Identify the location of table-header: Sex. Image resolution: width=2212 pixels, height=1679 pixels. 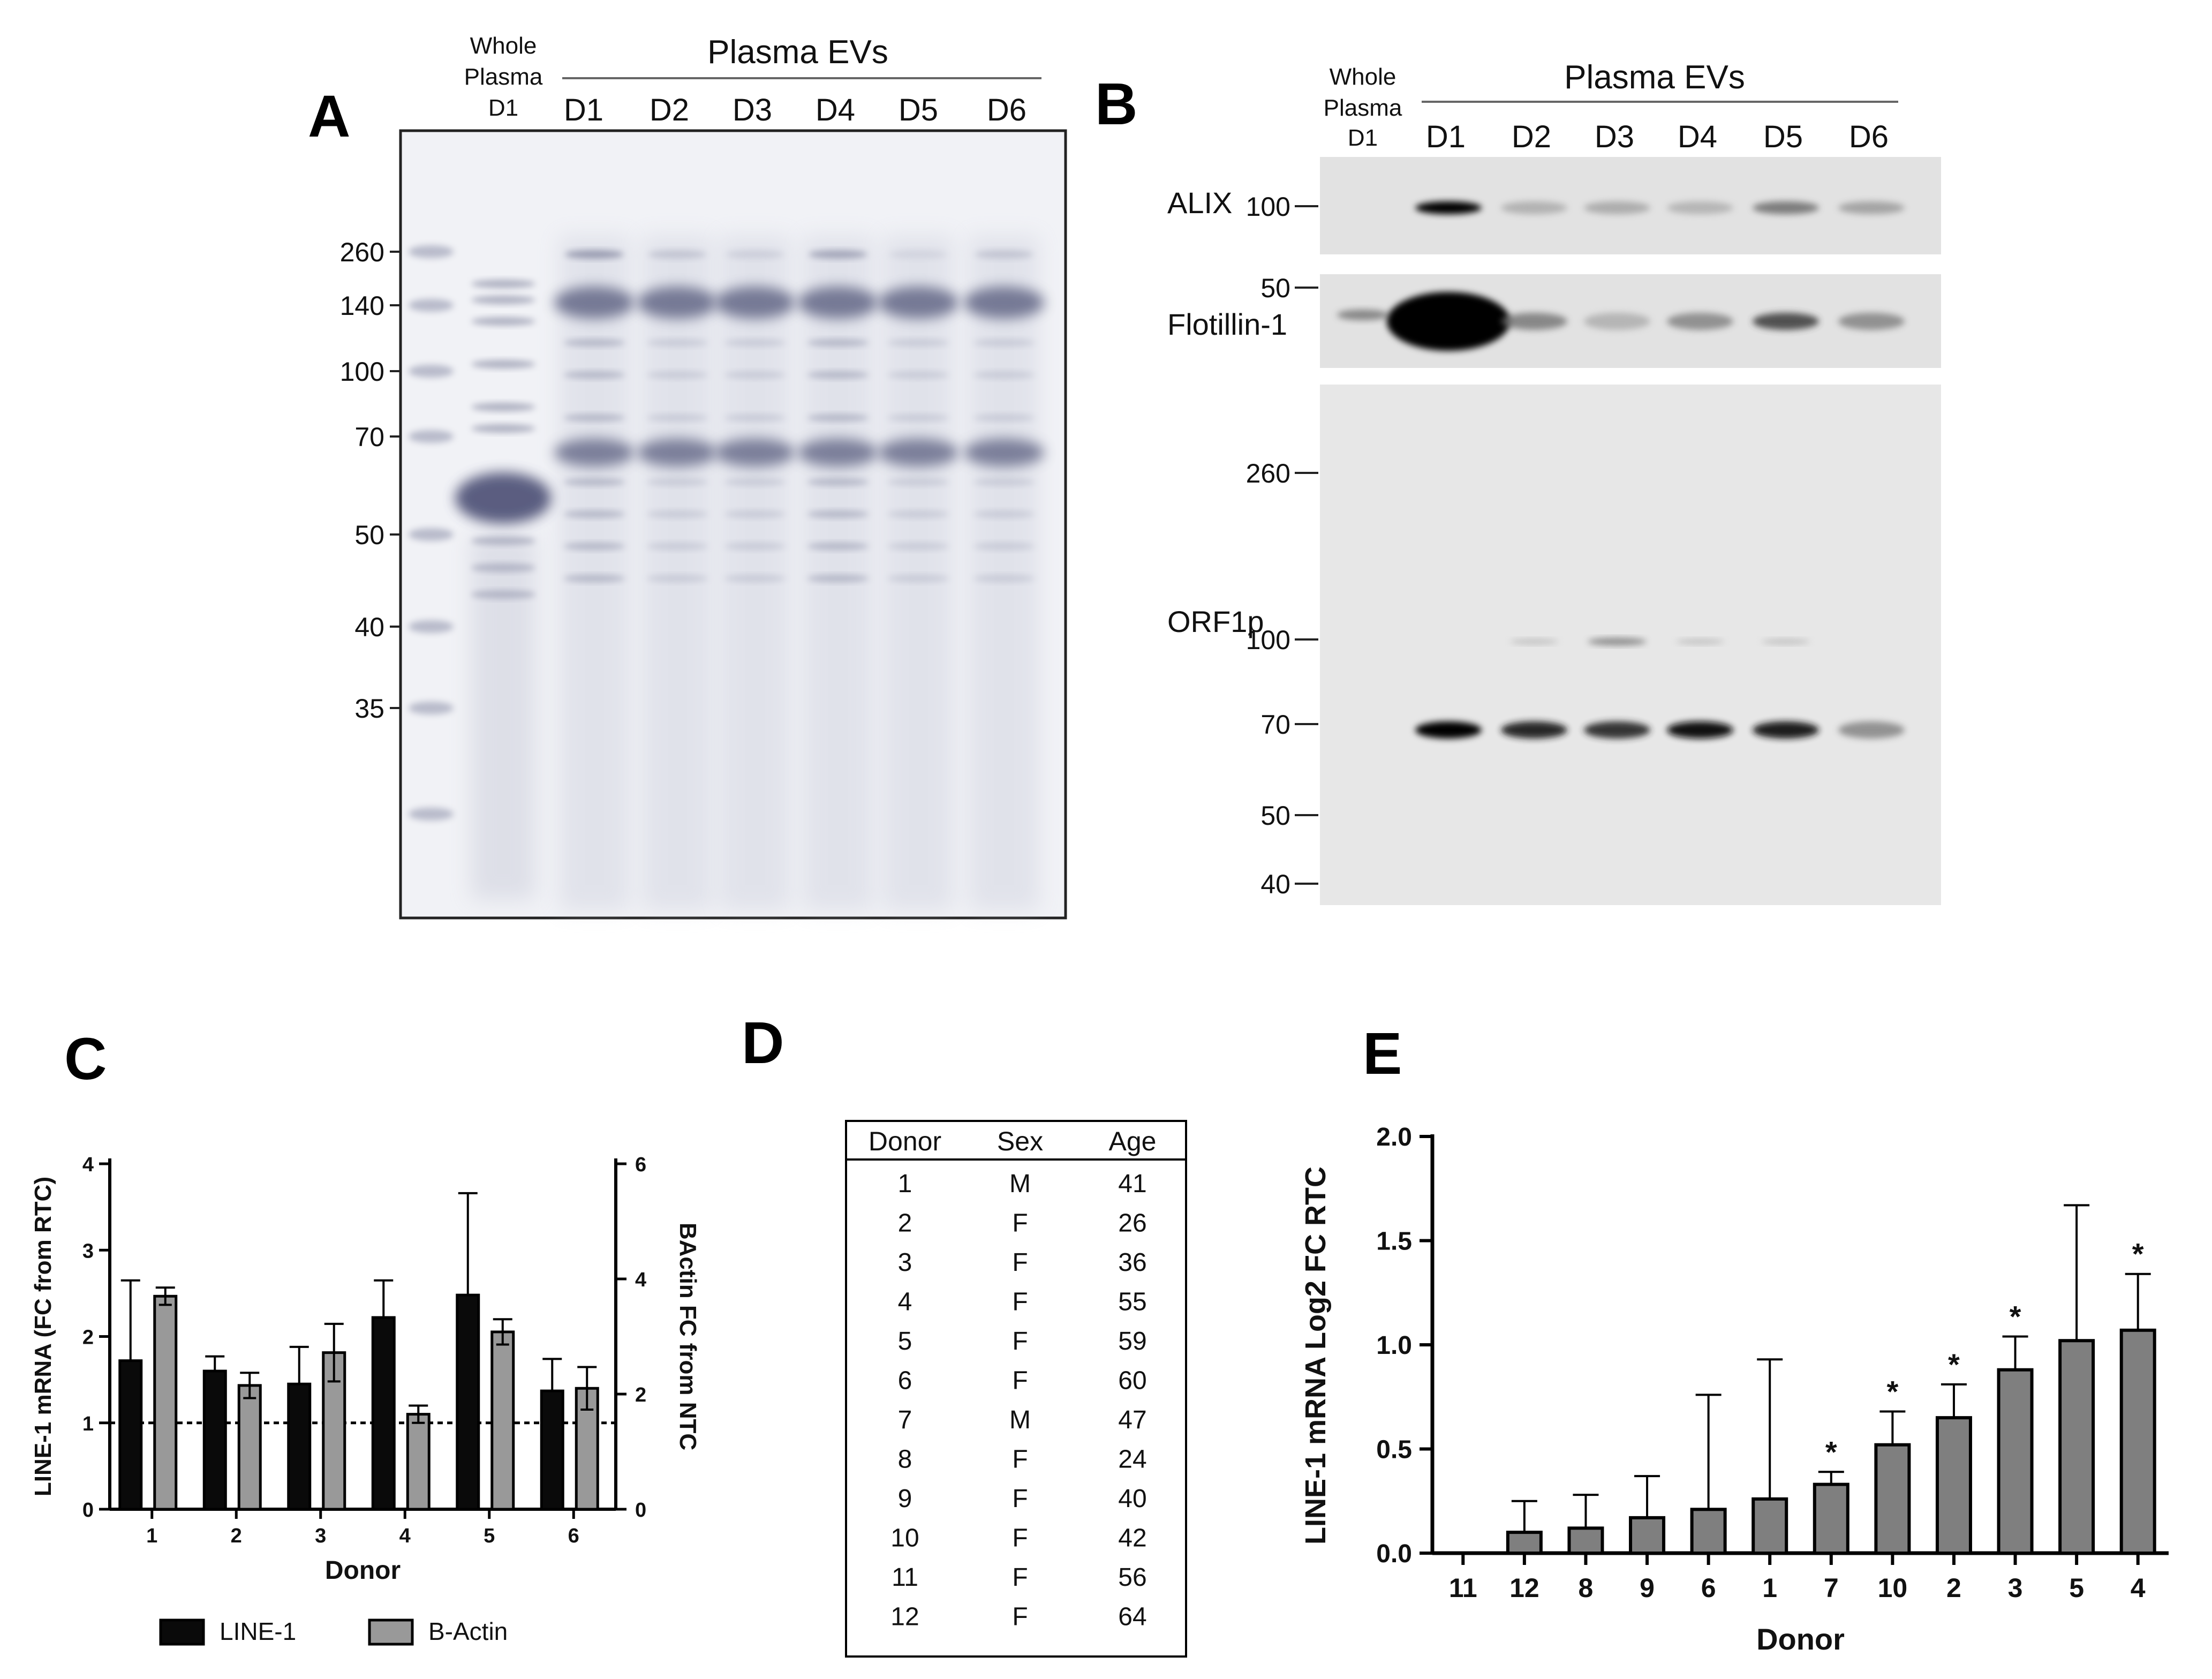
(1020, 1141).